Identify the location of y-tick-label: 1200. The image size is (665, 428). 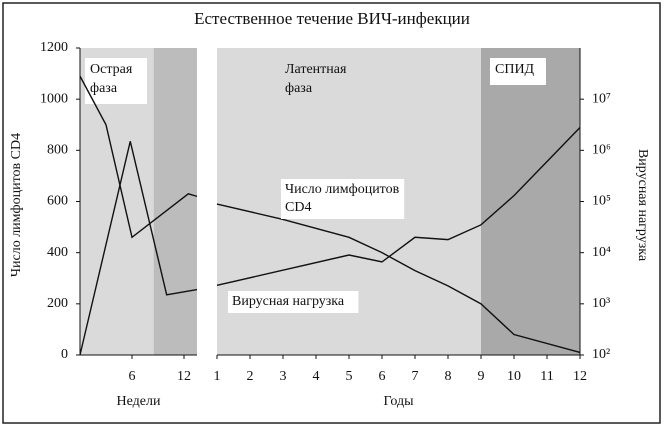
(54, 47).